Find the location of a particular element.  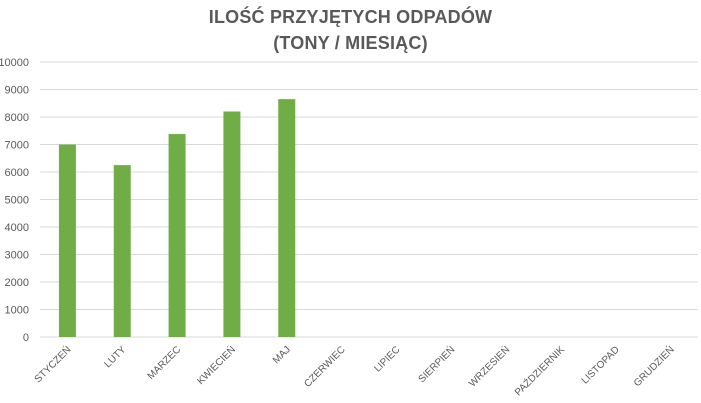

x-tick-label: GRUDZIEŃ is located at coordinates (654, 366).